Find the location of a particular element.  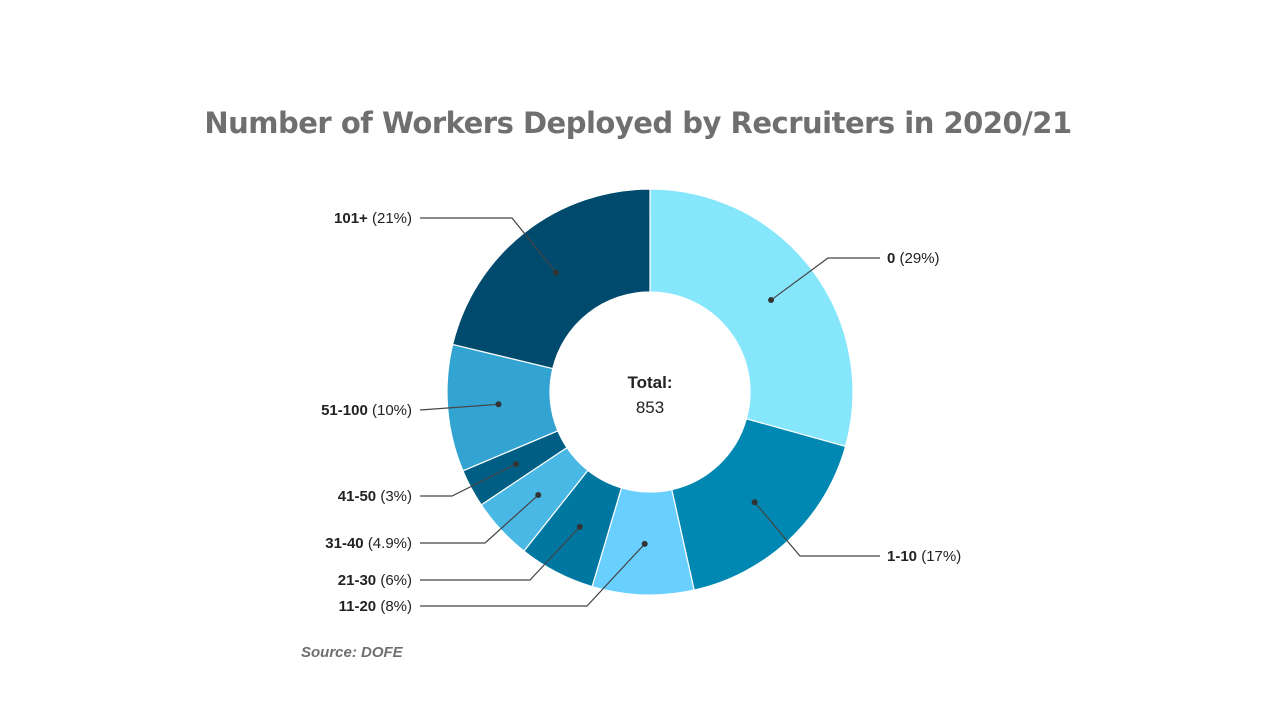

data-label: 11-20 (8%) is located at coordinates (375, 606).